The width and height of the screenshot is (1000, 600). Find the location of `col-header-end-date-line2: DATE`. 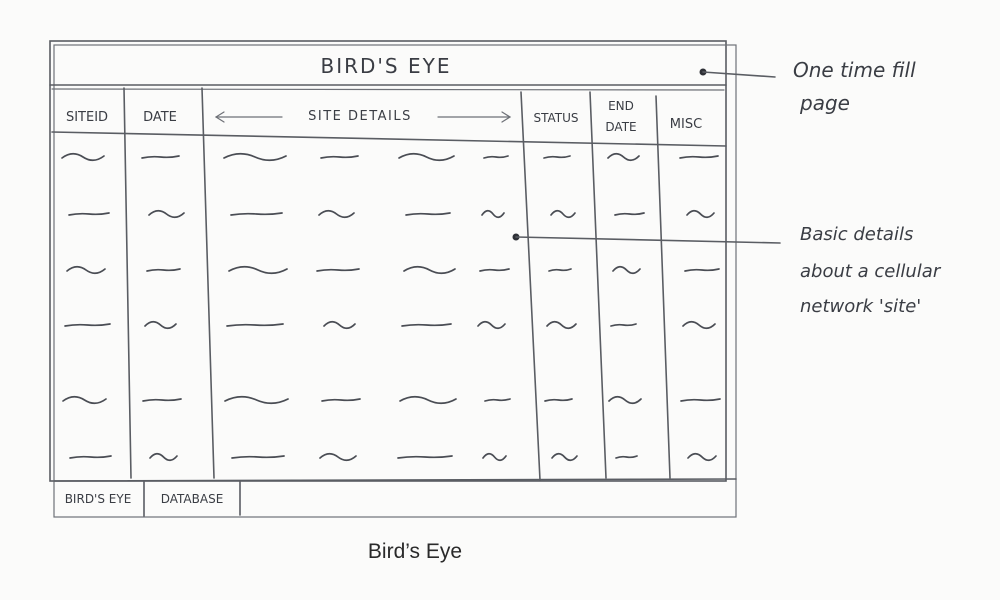

col-header-end-date-line2: DATE is located at coordinates (620, 127).